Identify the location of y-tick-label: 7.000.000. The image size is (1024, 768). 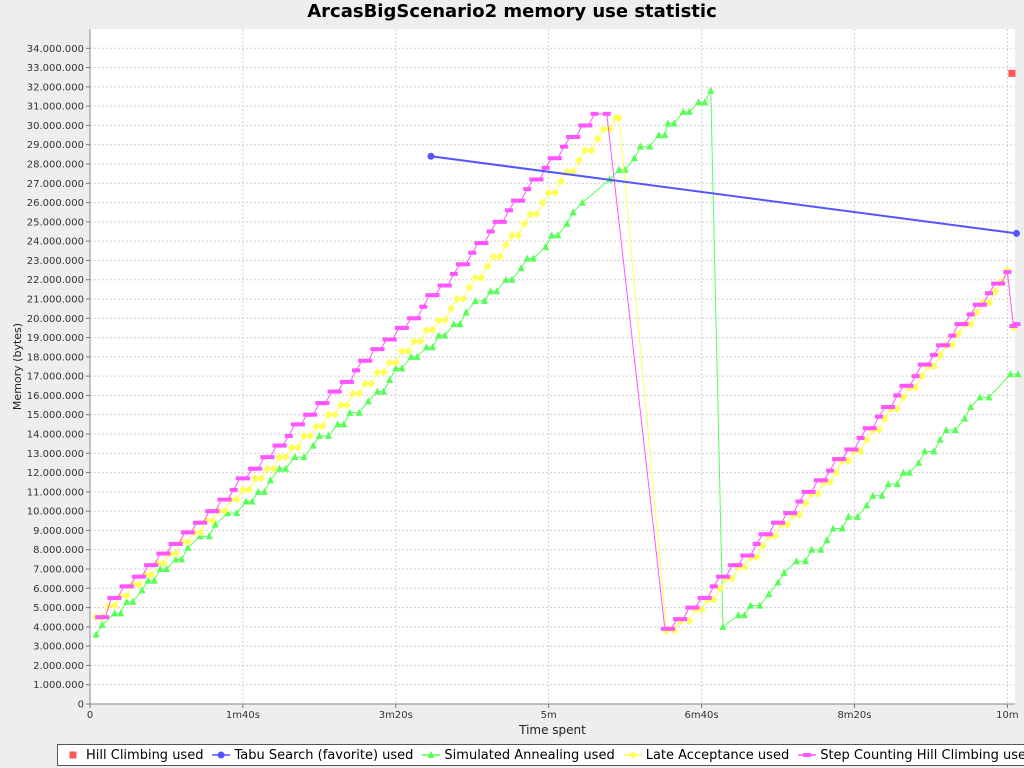
(58, 570).